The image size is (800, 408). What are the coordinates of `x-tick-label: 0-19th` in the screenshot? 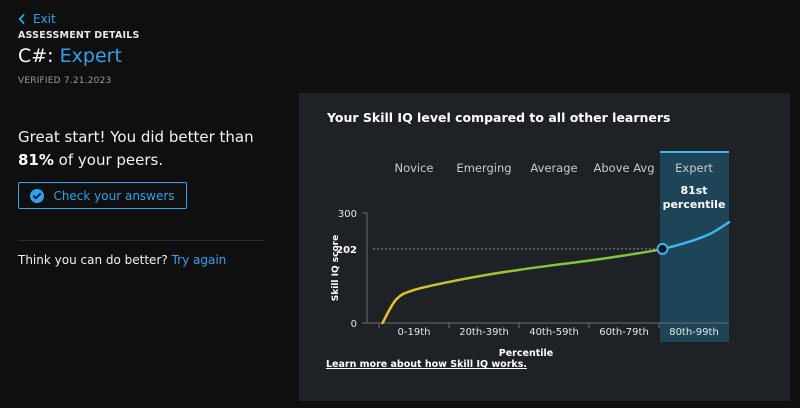 It's located at (414, 332).